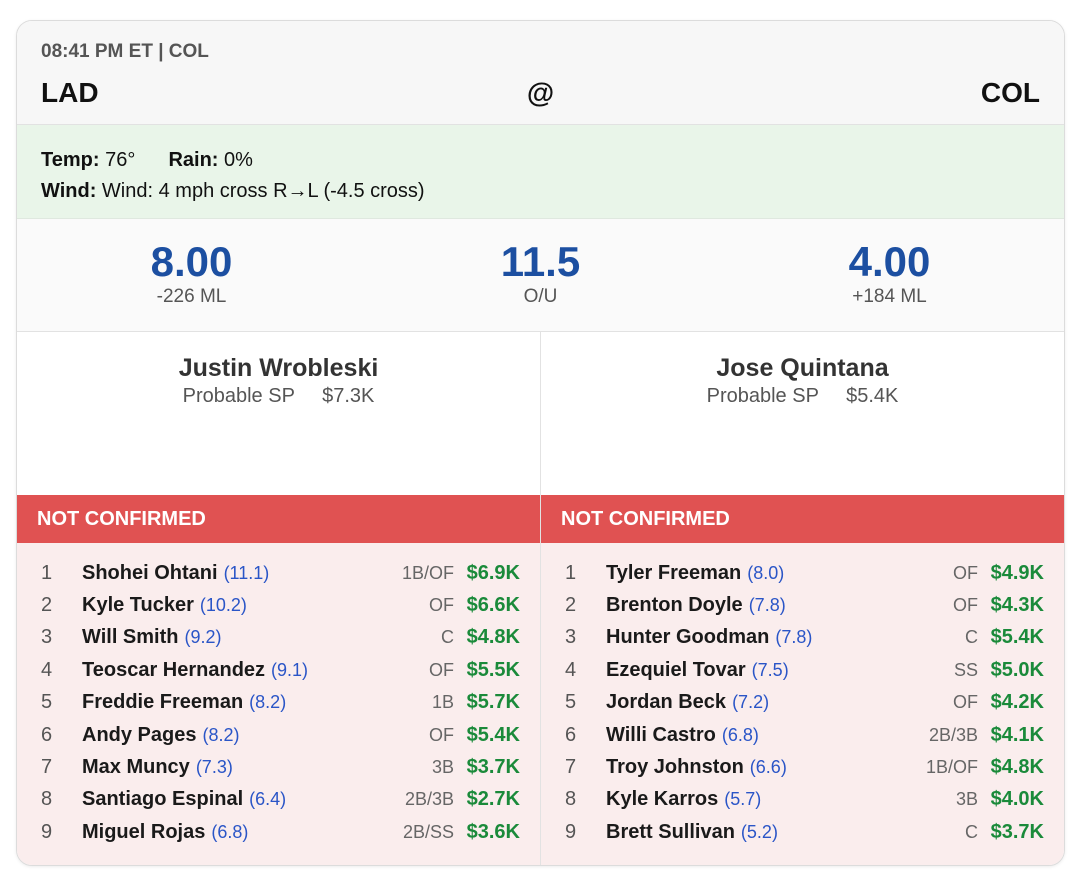  Describe the element at coordinates (804, 638) in the screenshot. I see `batter-row: 3 Hunter Goodman (7.8) C $5.4K` at that location.